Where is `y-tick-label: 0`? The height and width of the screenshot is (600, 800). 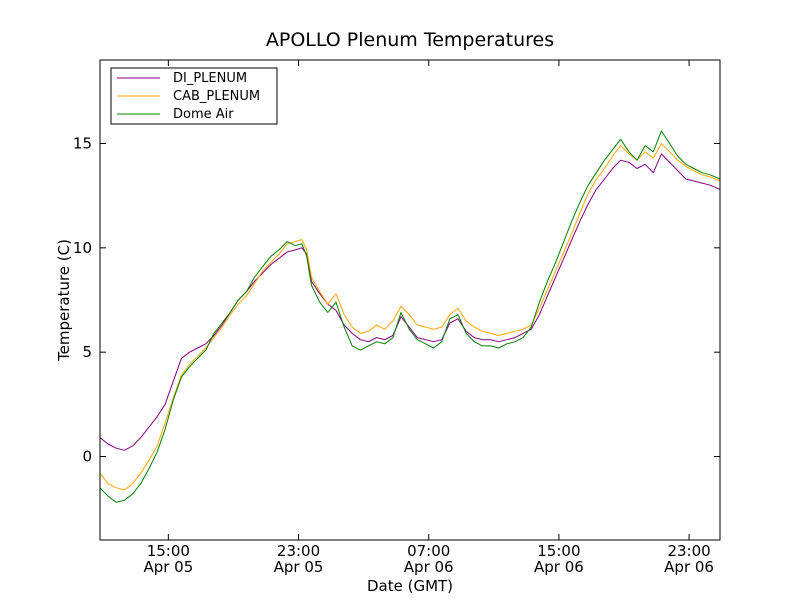 y-tick-label: 0 is located at coordinates (87, 457).